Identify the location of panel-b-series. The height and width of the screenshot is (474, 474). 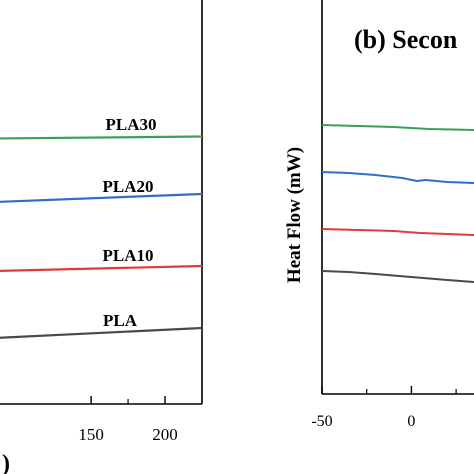
(397, 203).